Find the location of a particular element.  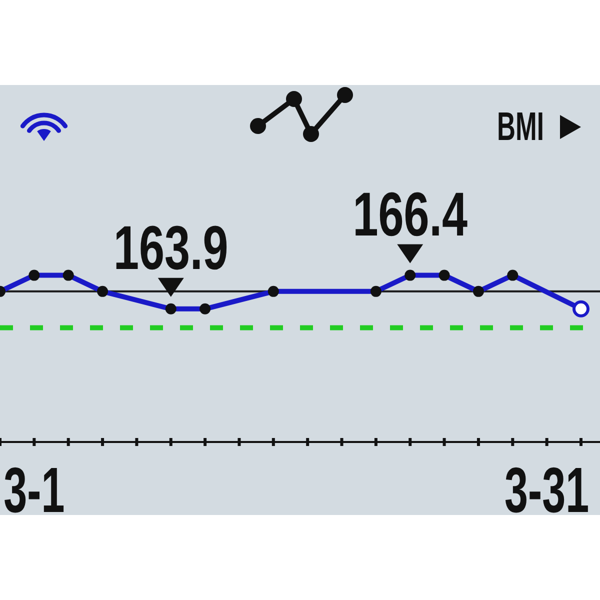

x-tick-label: 3-1 is located at coordinates (34, 490).